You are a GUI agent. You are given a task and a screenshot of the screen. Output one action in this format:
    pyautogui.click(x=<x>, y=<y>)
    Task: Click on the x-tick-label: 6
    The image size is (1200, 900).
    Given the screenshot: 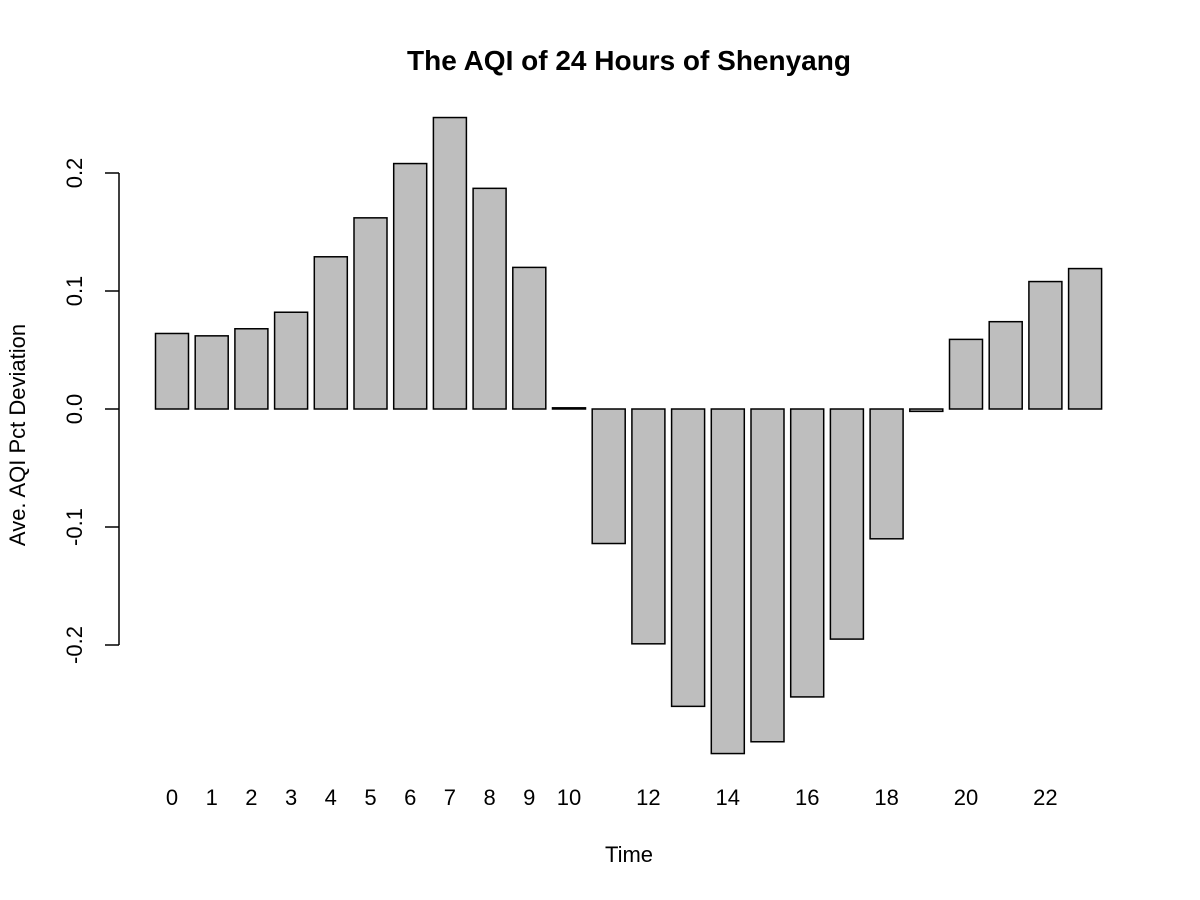 What is the action you would take?
    pyautogui.click(x=410, y=797)
    